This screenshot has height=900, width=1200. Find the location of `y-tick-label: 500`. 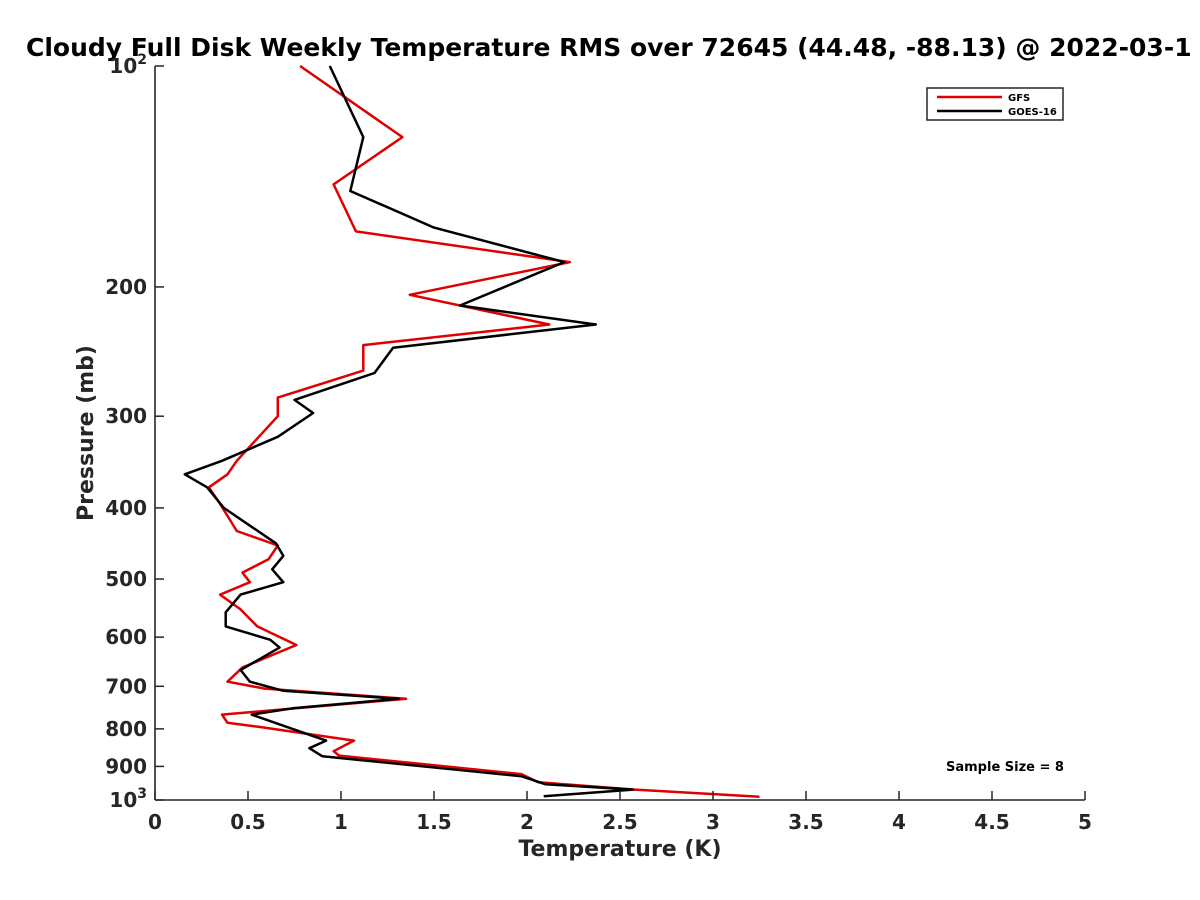

y-tick-label: 500 is located at coordinates (126, 579).